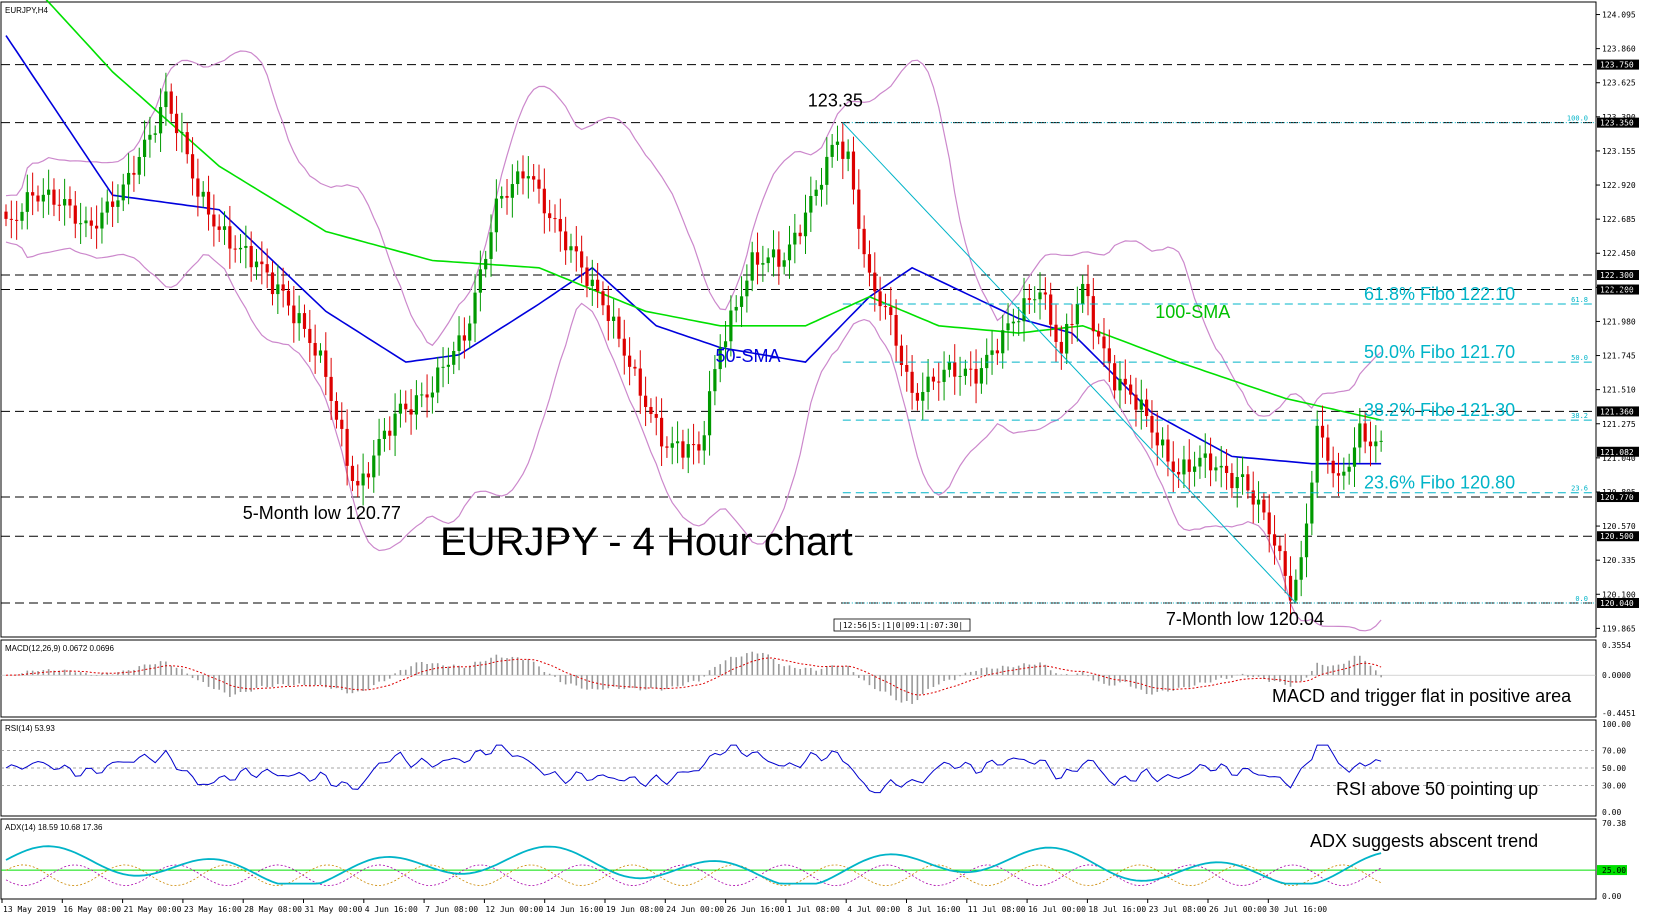 Image resolution: width=1670 pixels, height=919 pixels. I want to click on y-tick-label: 120.335, so click(1619, 560).